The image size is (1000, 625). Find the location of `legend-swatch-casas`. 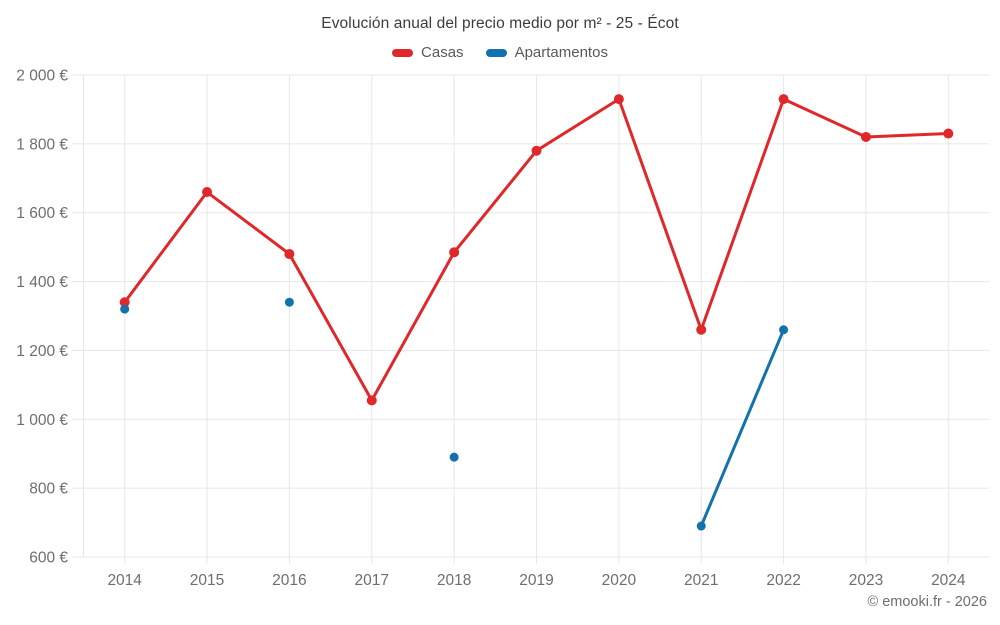

legend-swatch-casas is located at coordinates (403, 52).